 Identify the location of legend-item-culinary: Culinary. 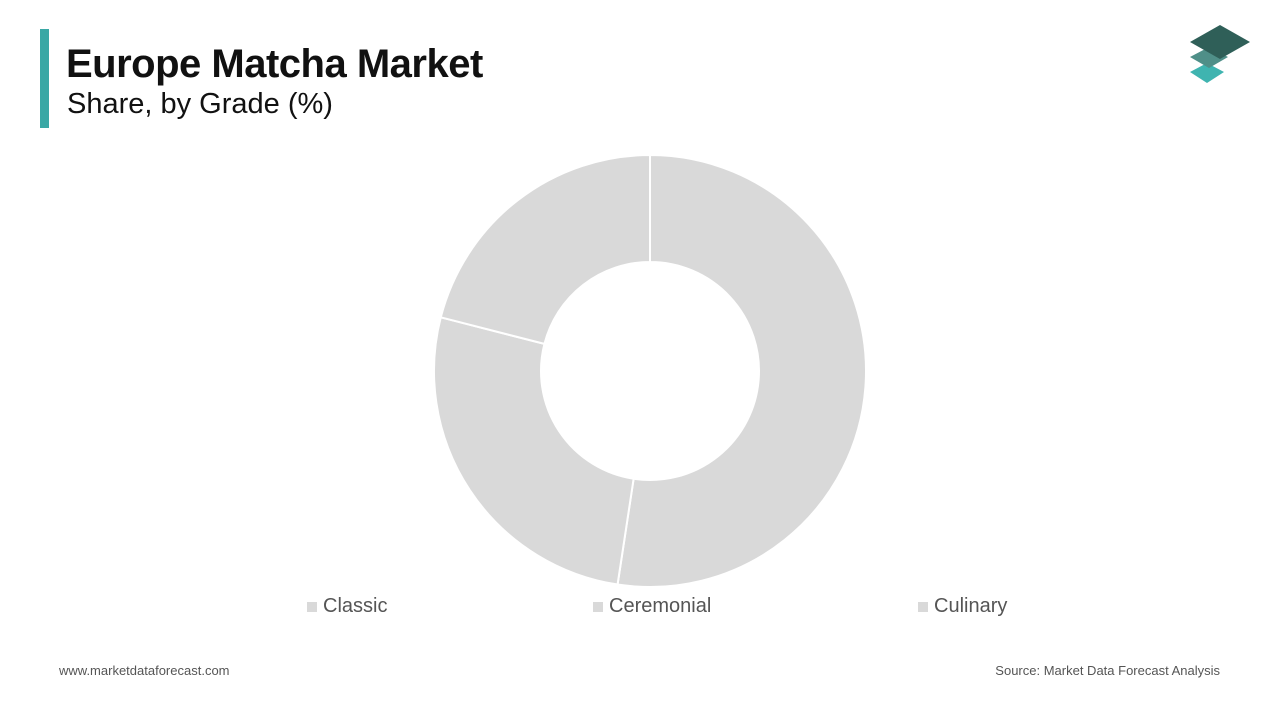
(962, 606).